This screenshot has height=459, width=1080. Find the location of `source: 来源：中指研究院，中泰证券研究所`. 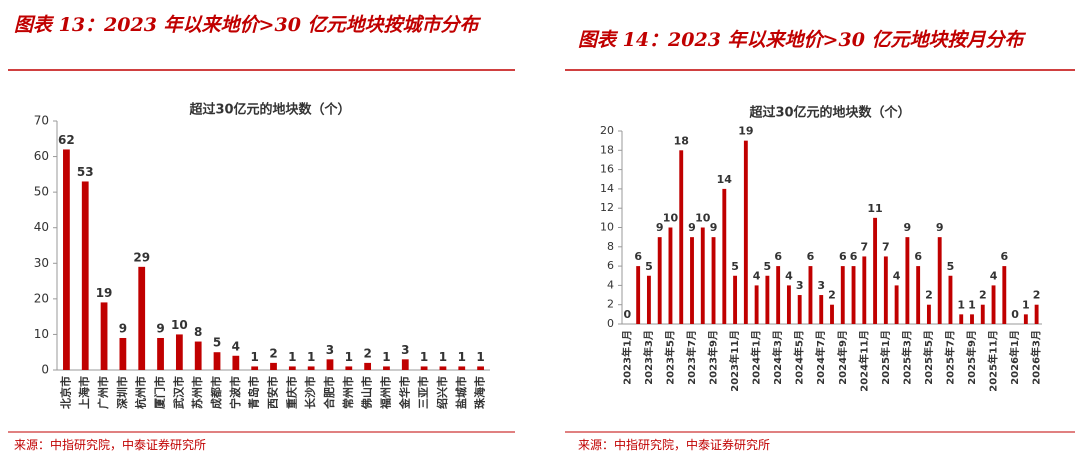

source: 来源：中指研究院，中泰证券研究所 is located at coordinates (674, 445).